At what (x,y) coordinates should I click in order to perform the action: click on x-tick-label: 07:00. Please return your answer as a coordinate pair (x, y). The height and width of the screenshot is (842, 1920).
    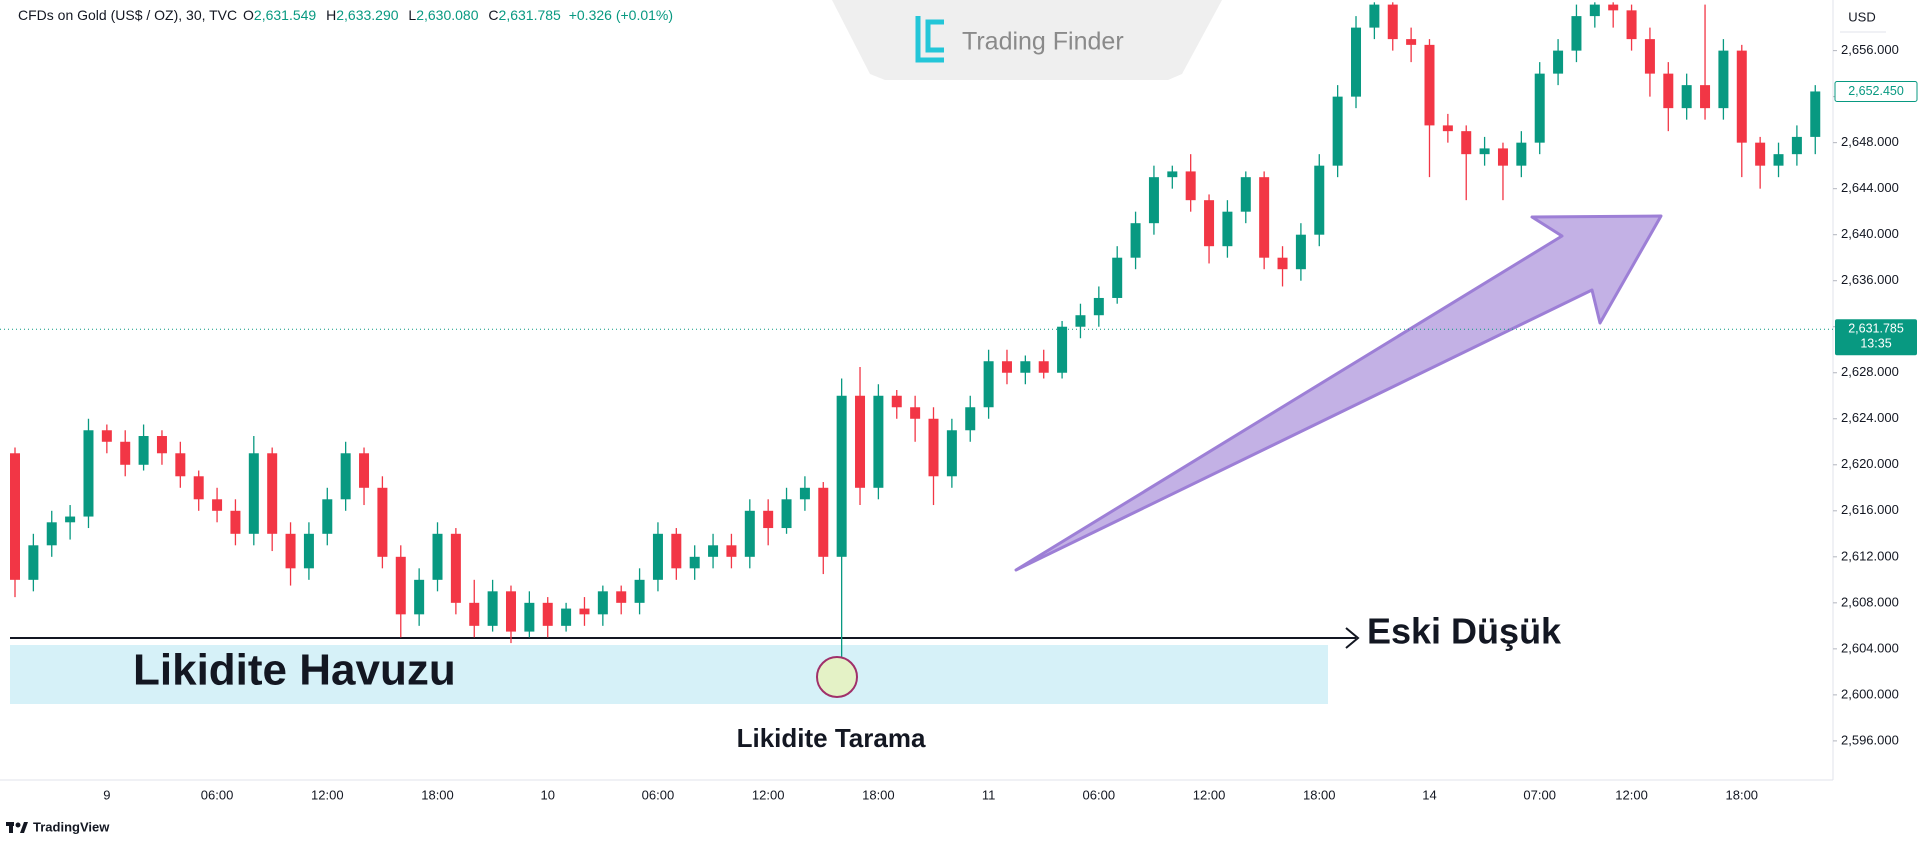
    Looking at the image, I should click on (1539, 794).